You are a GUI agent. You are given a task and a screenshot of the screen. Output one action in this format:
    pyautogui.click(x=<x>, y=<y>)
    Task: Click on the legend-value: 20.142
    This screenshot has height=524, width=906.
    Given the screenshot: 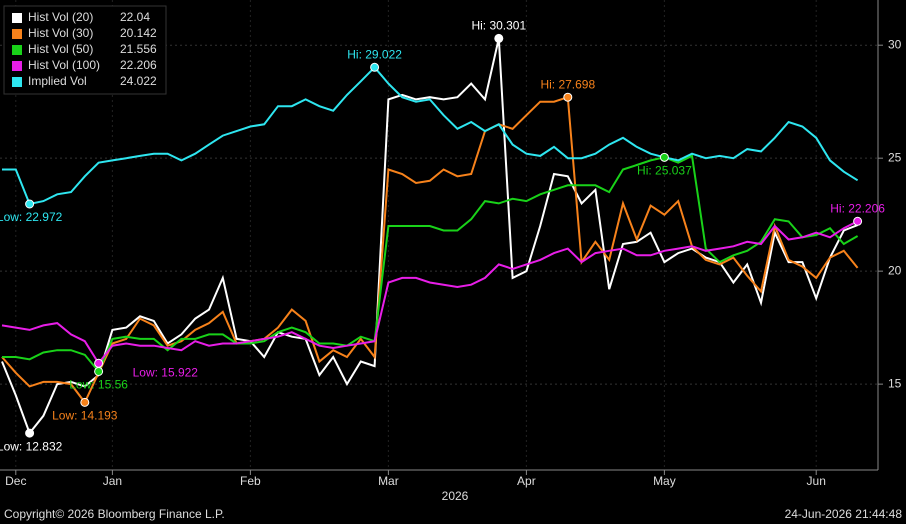 What is the action you would take?
    pyautogui.click(x=138, y=33)
    